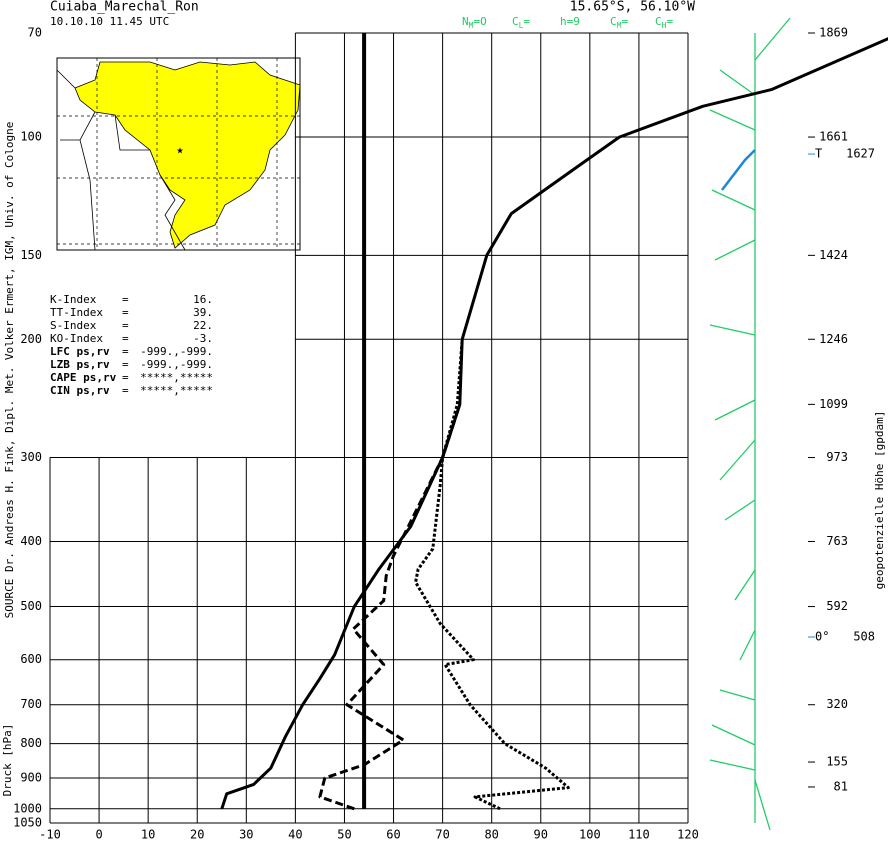  What do you see at coordinates (563, 21) in the screenshot?
I see `cloud-code-symbol: h` at bounding box center [563, 21].